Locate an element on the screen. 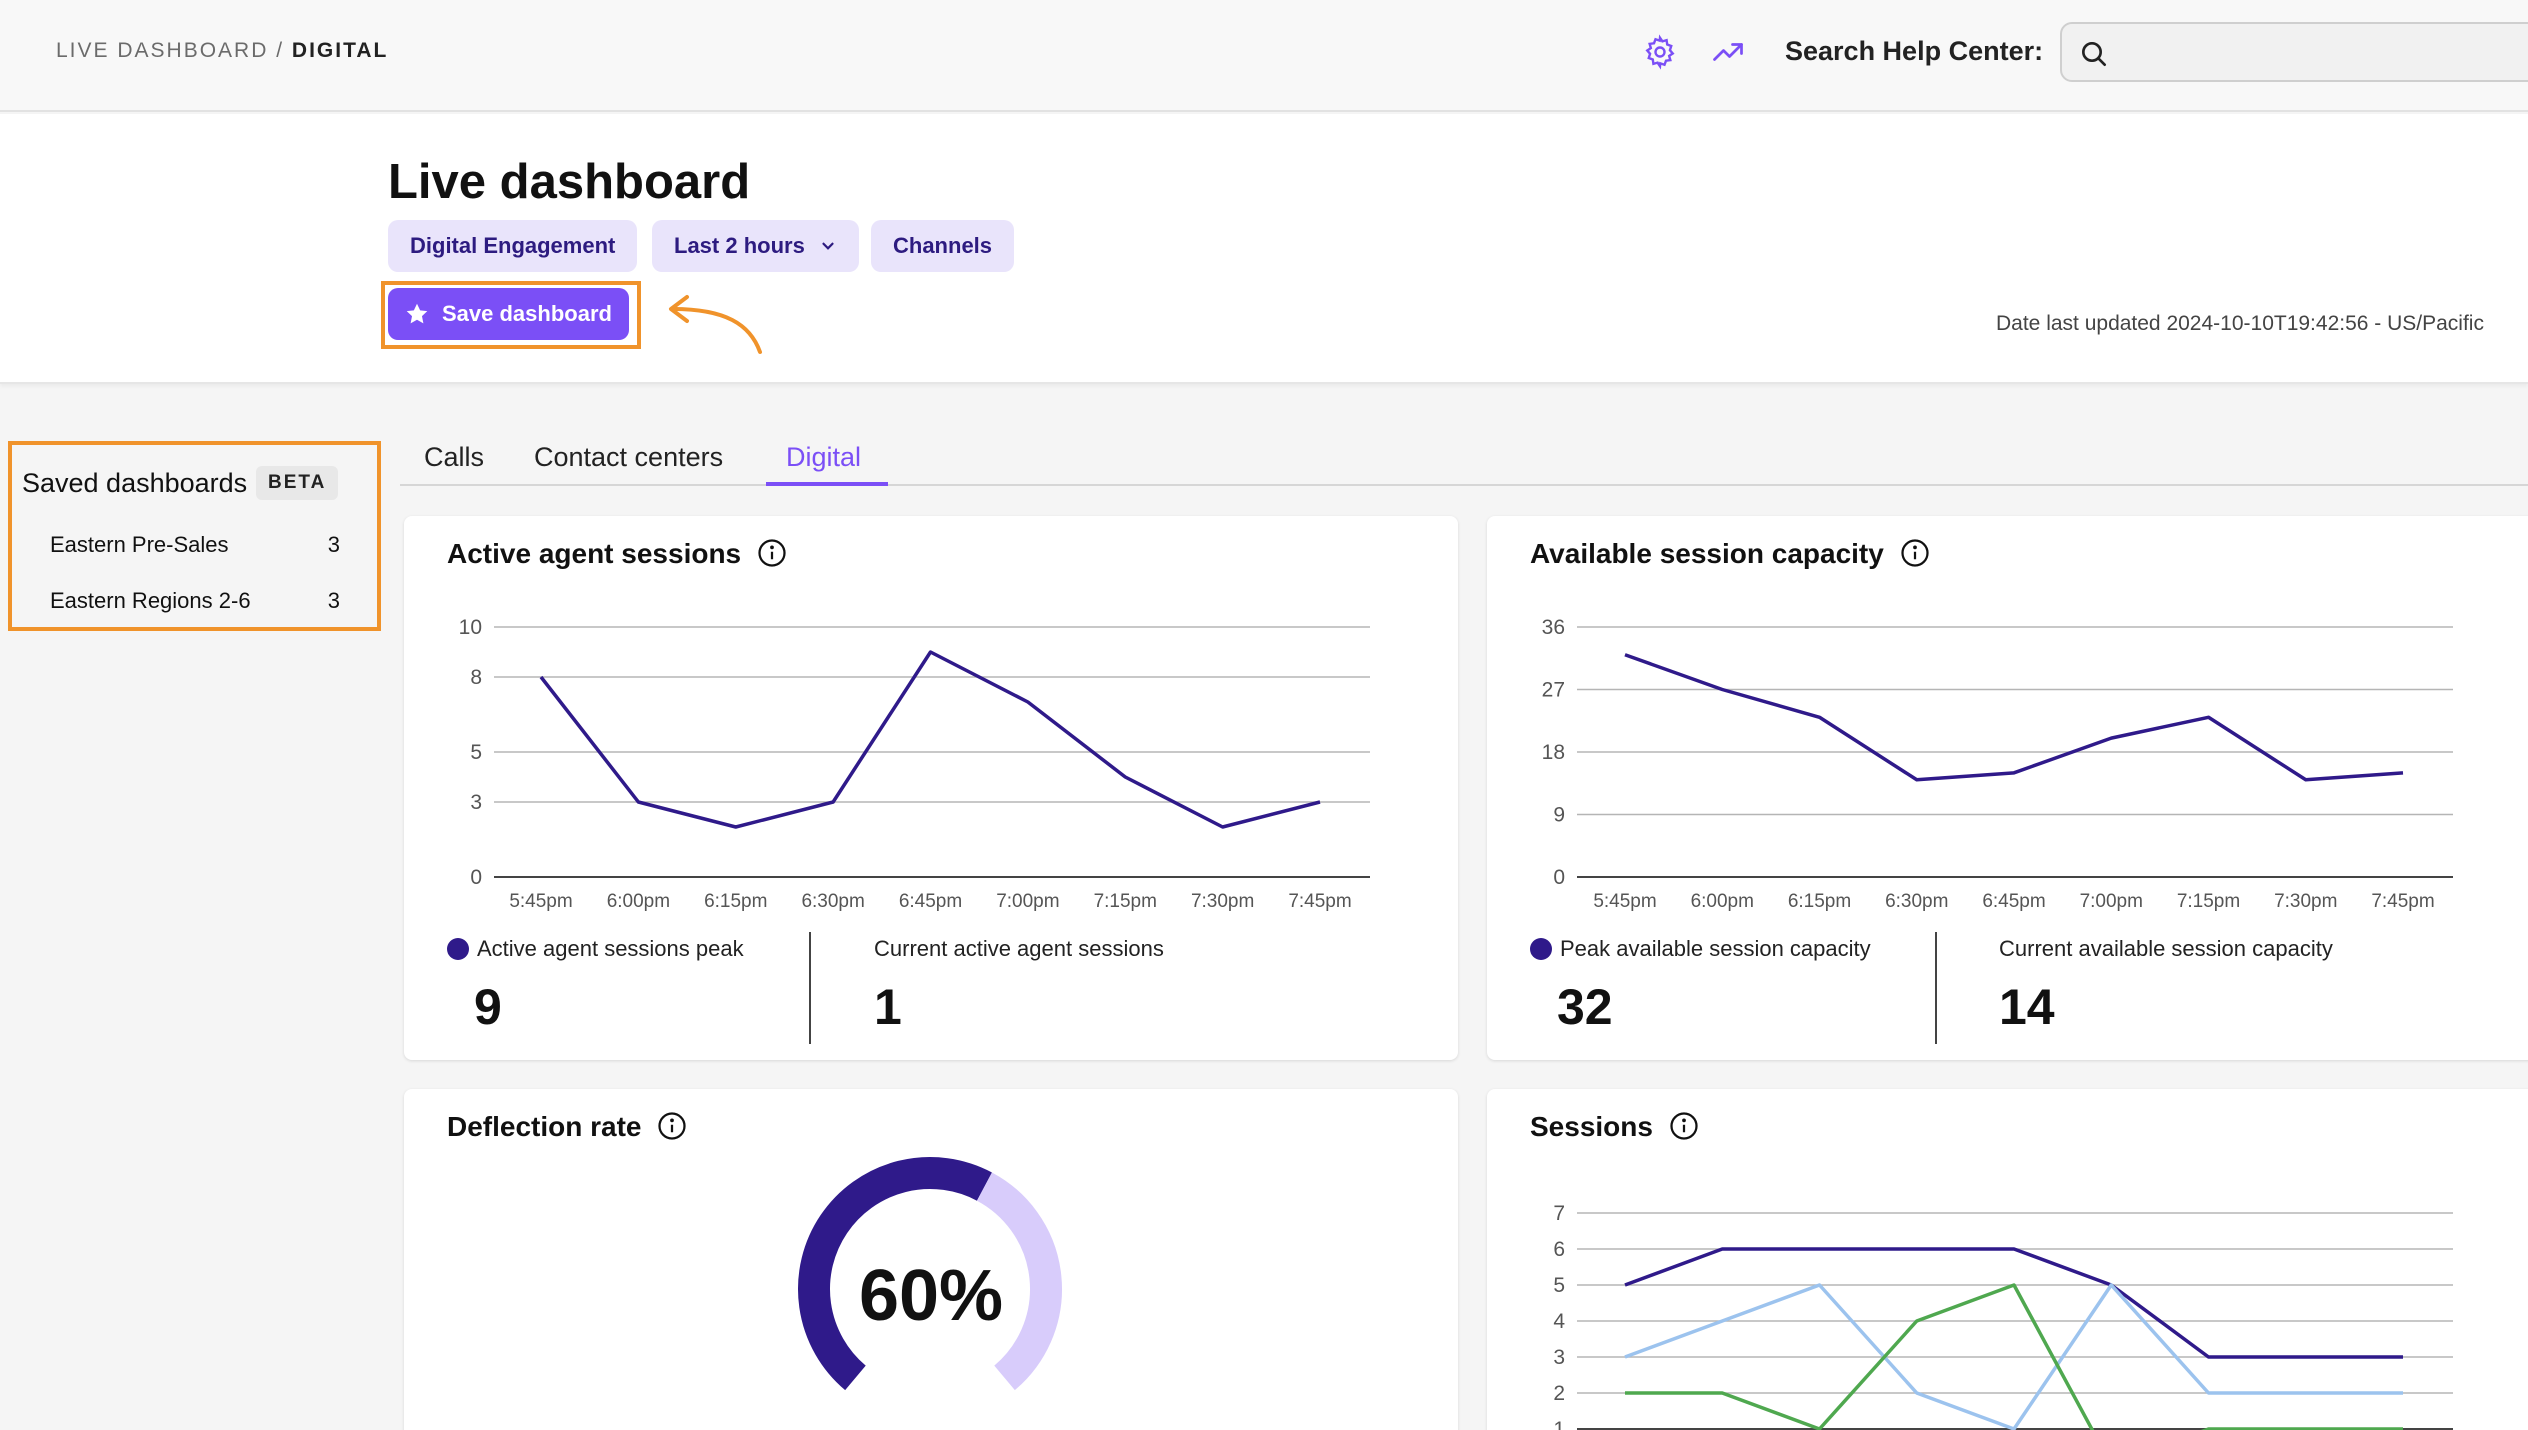 This screenshot has width=2528, height=1430. search-help-label: Search Help Center: is located at coordinates (1914, 51).